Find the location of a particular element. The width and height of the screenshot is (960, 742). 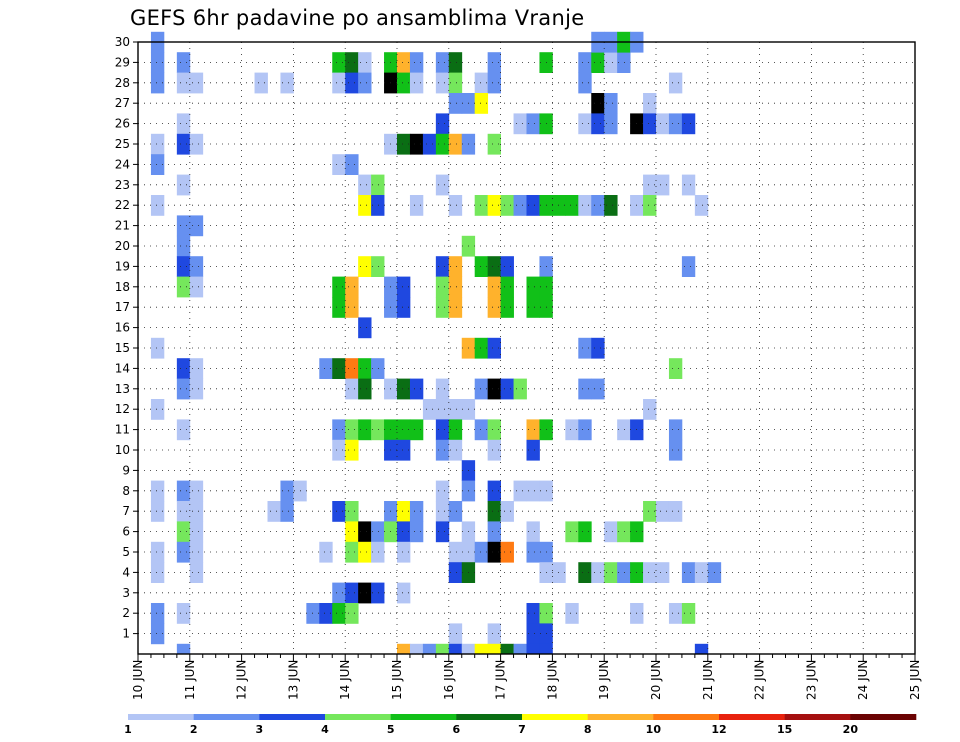

x-tick-label: 19 JUN is located at coordinates (604, 680).